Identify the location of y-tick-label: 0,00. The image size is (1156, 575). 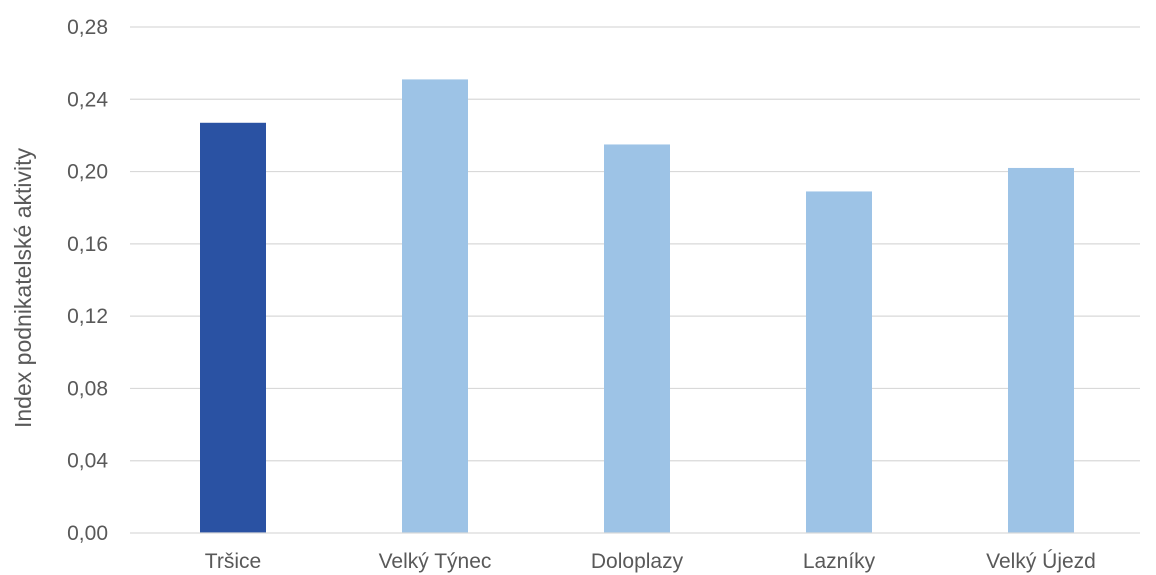
(87, 533).